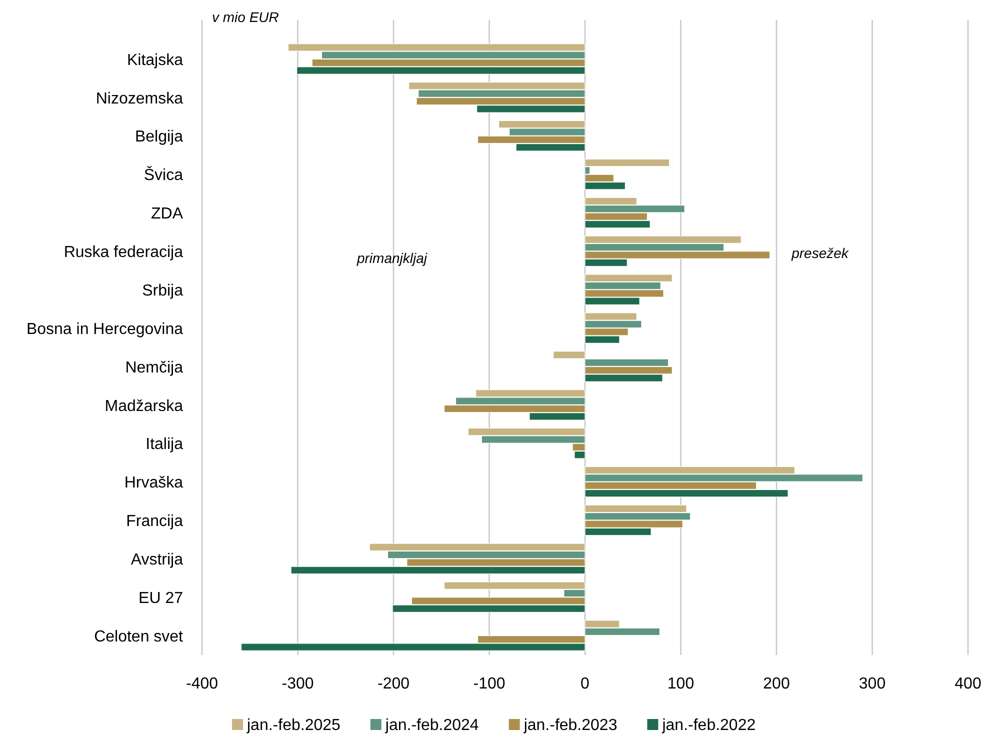  I want to click on legend-label: jan.-feb.2025, so click(293, 725).